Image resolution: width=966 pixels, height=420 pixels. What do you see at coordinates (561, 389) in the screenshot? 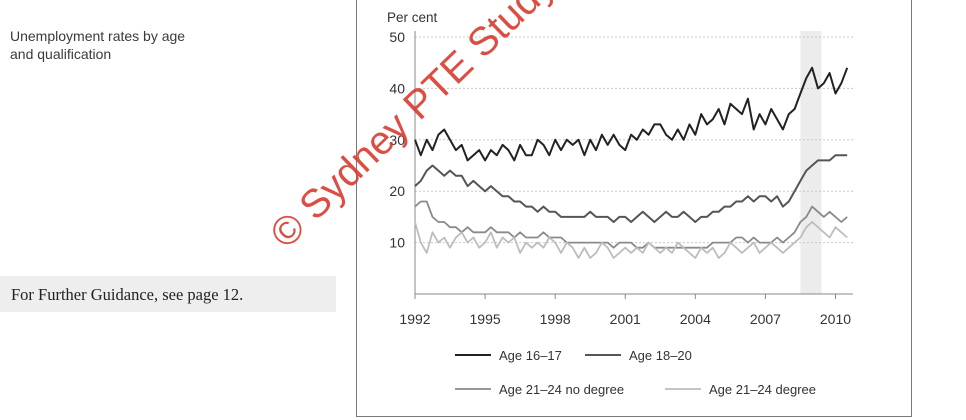
I see `legend-label: Age 21–24 no degree` at bounding box center [561, 389].